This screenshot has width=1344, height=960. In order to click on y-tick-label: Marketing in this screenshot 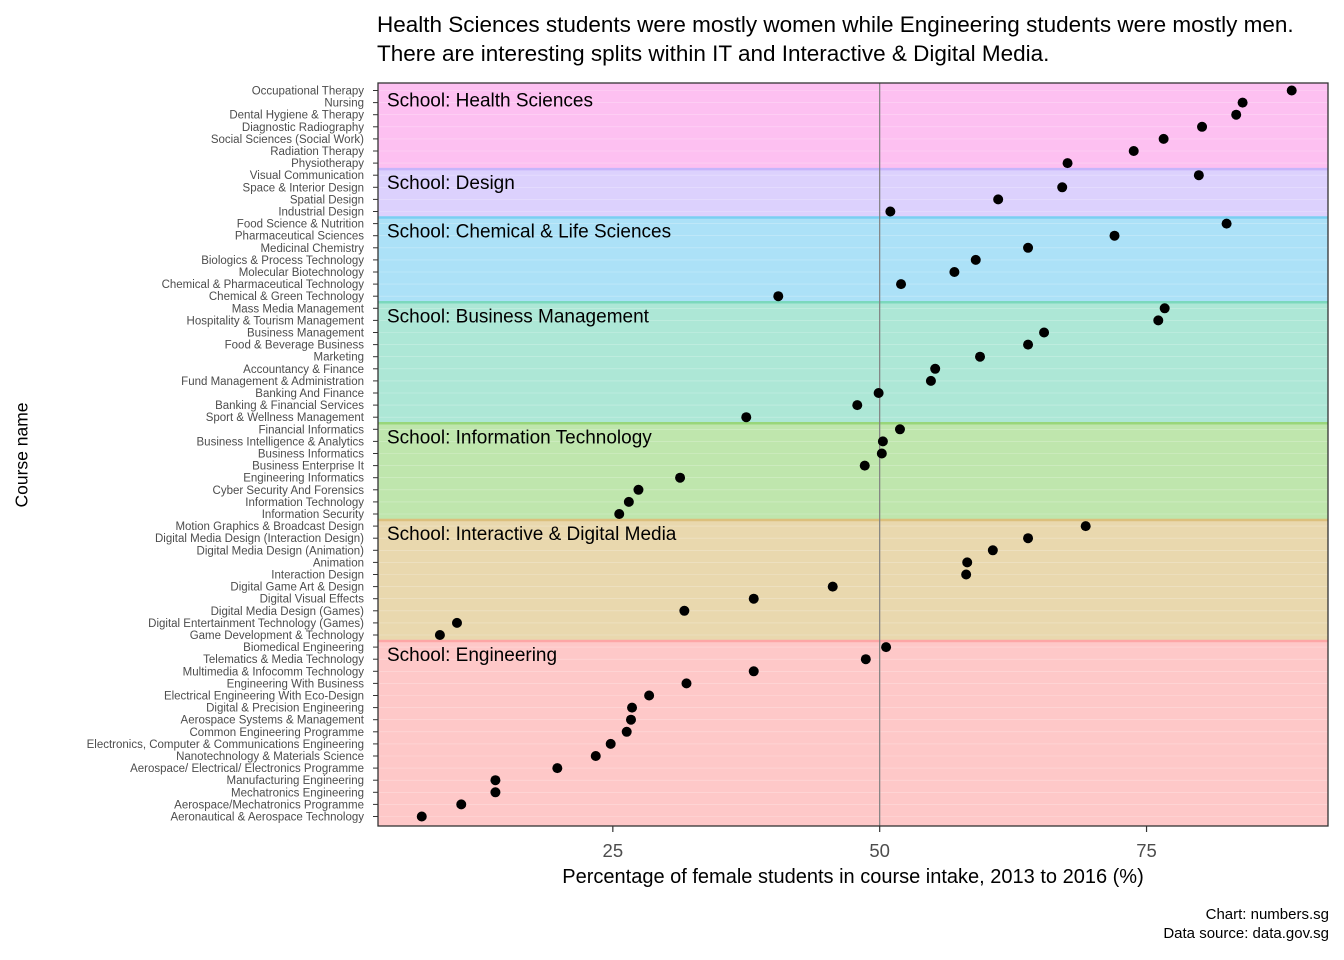, I will do `click(339, 358)`.